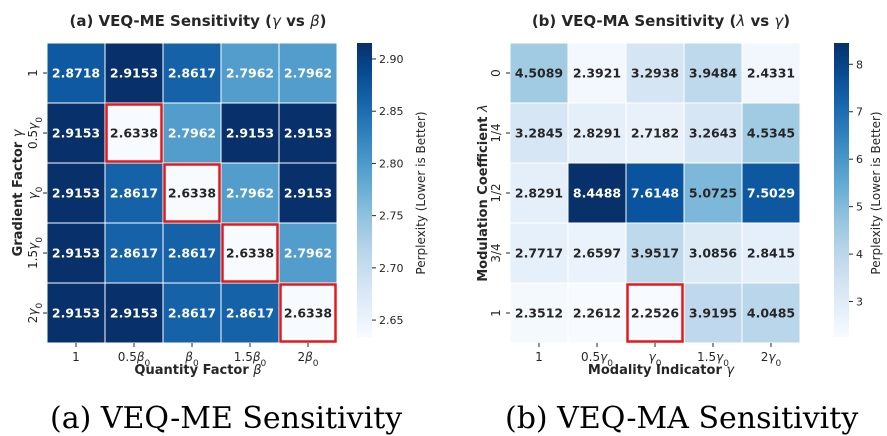  I want to click on colorbar-tick-label: 7, so click(859, 112).